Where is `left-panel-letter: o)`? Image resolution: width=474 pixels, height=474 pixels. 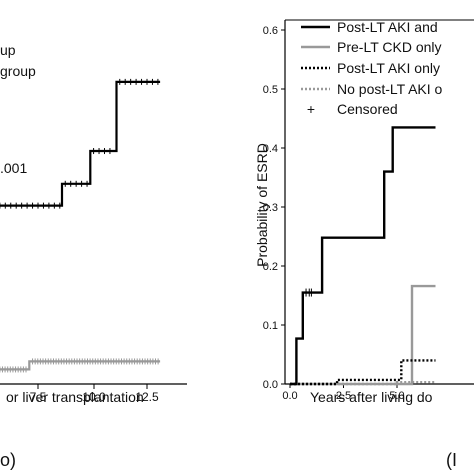
left-panel-letter: o) is located at coordinates (8, 460).